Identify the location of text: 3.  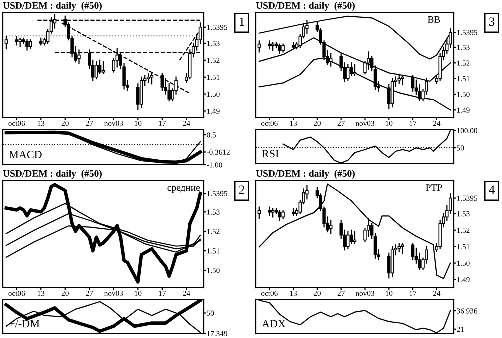
(492, 22).